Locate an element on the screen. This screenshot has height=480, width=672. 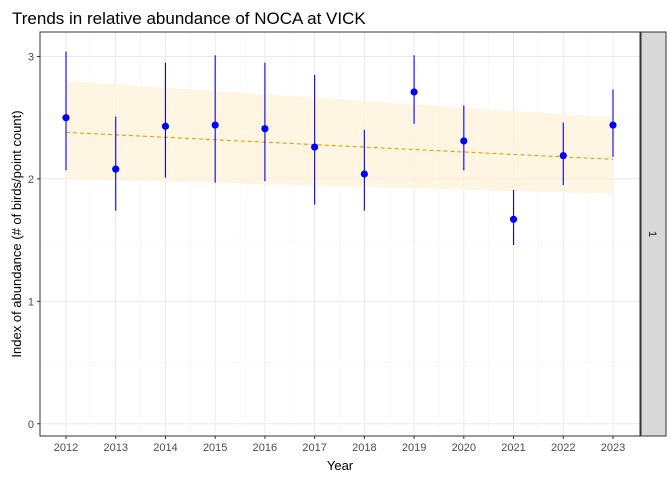
facet-strip: 1 is located at coordinates (653, 234).